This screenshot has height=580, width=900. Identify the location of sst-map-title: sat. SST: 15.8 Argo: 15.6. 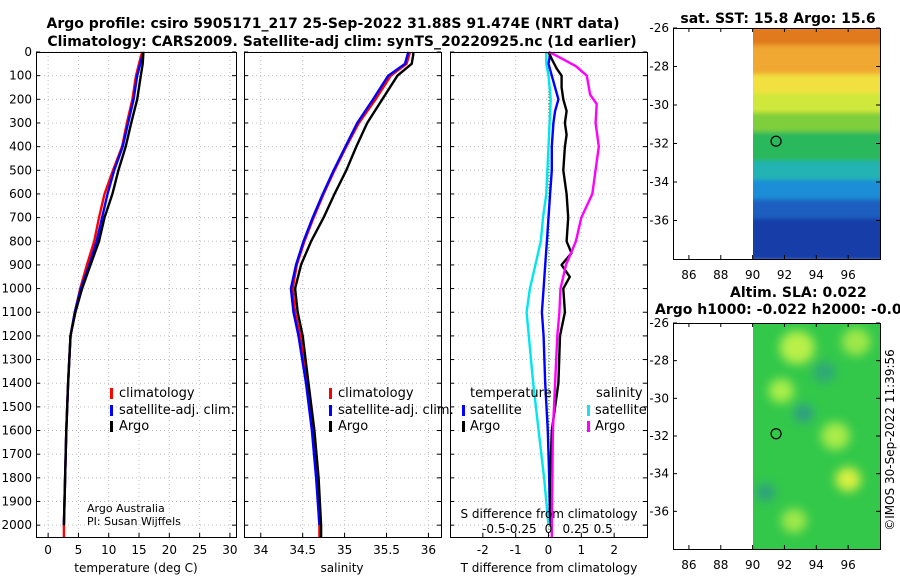
(777, 19).